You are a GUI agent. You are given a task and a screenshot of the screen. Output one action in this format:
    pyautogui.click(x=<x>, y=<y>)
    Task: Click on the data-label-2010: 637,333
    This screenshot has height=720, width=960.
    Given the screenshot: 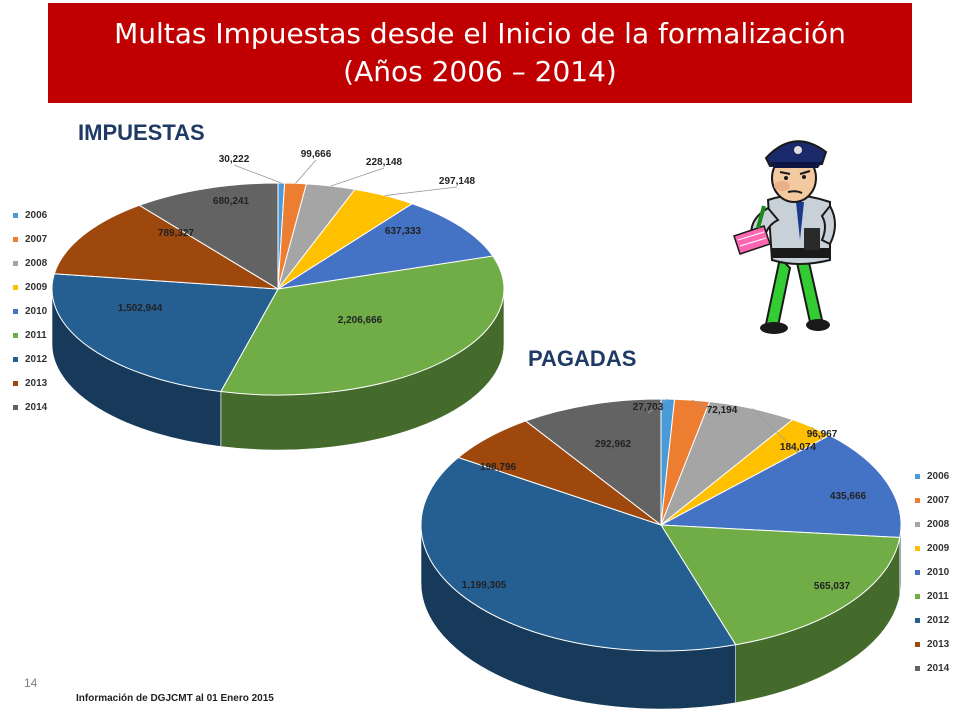 What is the action you would take?
    pyautogui.click(x=403, y=231)
    